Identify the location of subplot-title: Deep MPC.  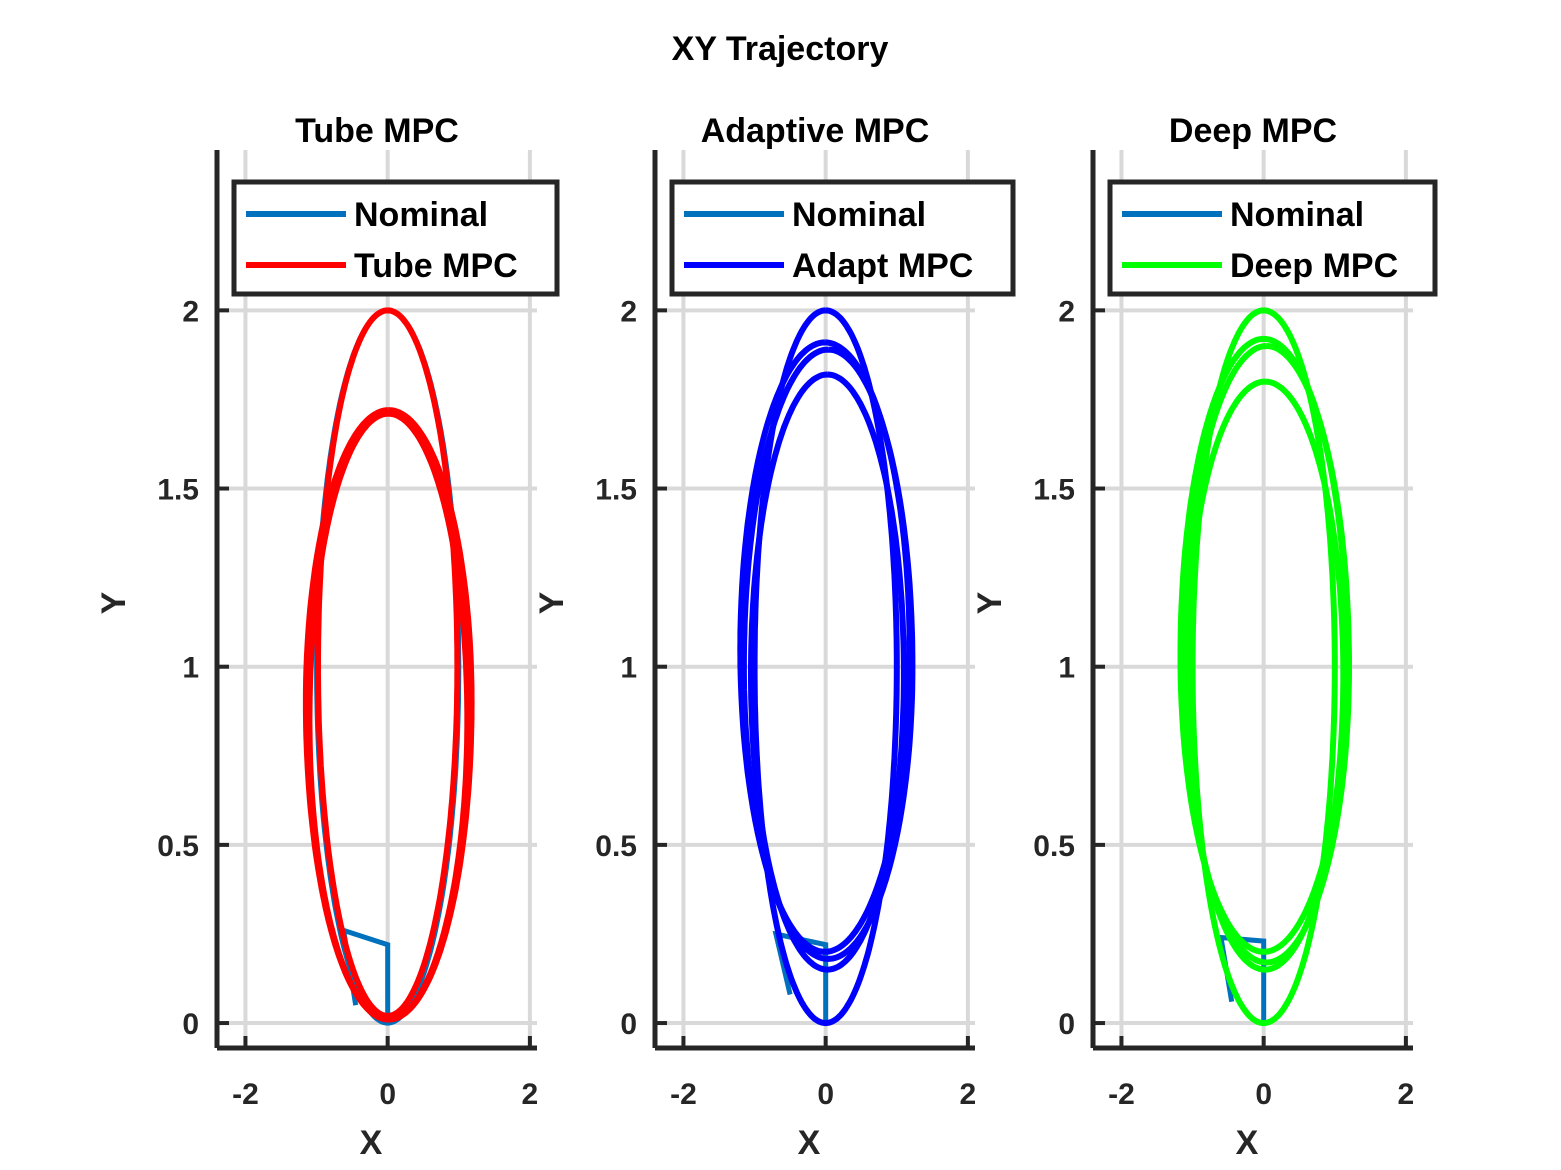
(1253, 131).